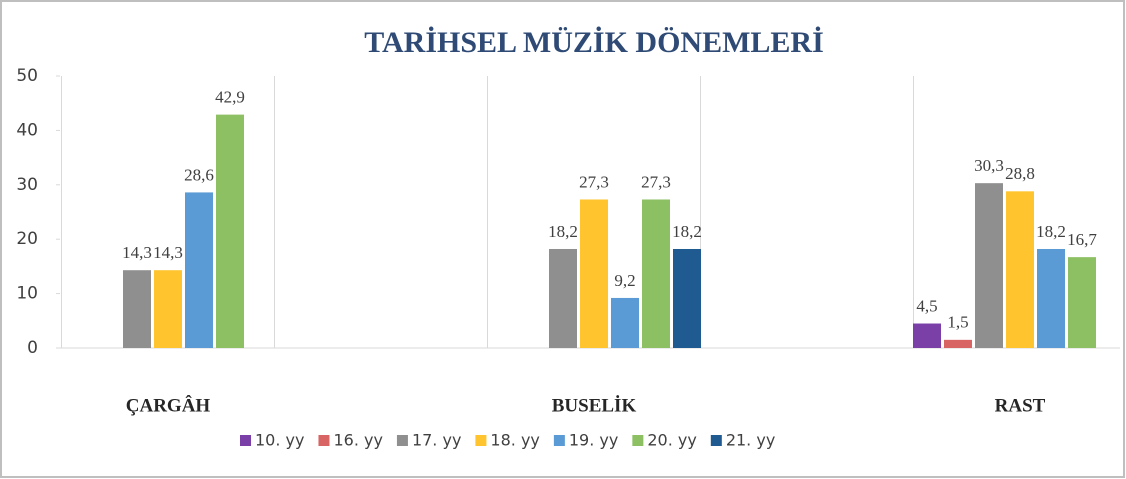 The height and width of the screenshot is (479, 1126). Describe the element at coordinates (27, 76) in the screenshot. I see `y-tick-label: 50` at that location.